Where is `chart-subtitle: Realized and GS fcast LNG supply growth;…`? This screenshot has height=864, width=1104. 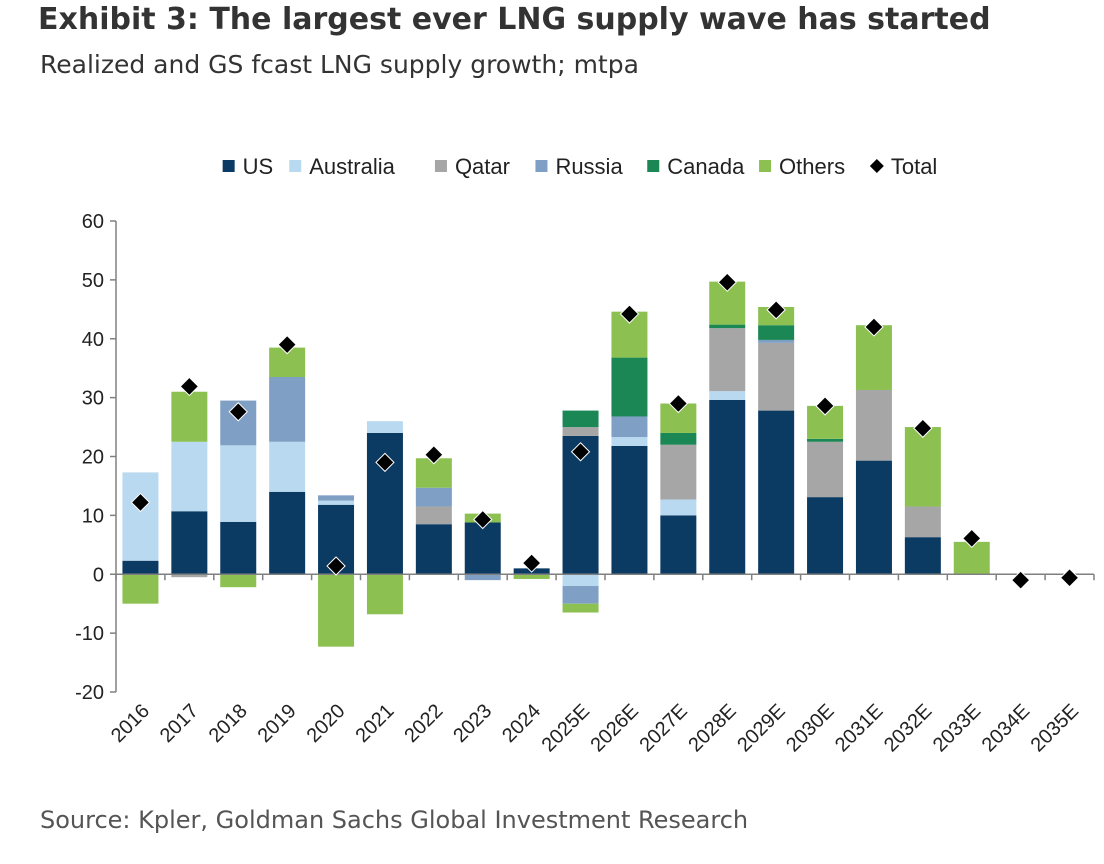 chart-subtitle: Realized and GS fcast LNG supply growth;… is located at coordinates (339, 64).